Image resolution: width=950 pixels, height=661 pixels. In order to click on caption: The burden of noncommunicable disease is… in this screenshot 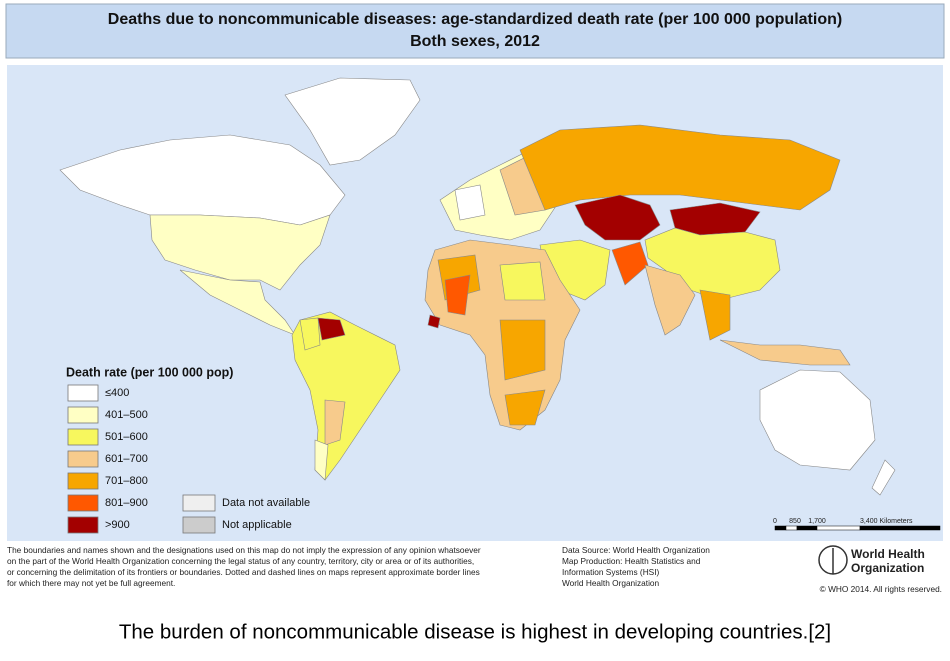, I will do `click(475, 631)`.